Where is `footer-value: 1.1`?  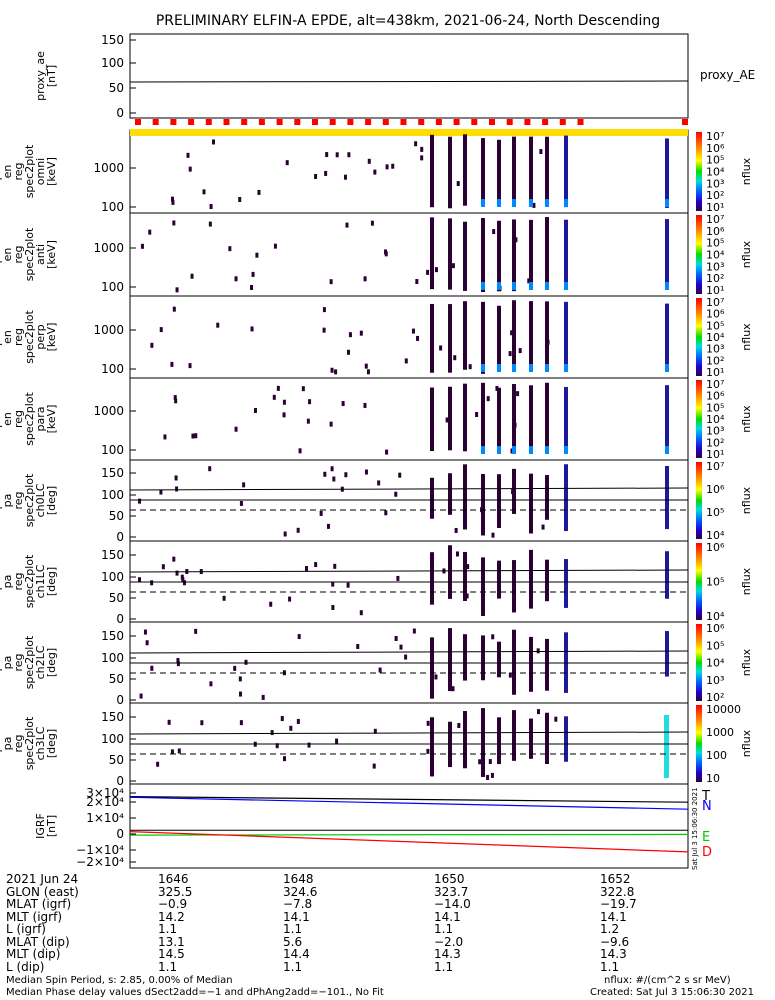 footer-value: 1.1 is located at coordinates (293, 966).